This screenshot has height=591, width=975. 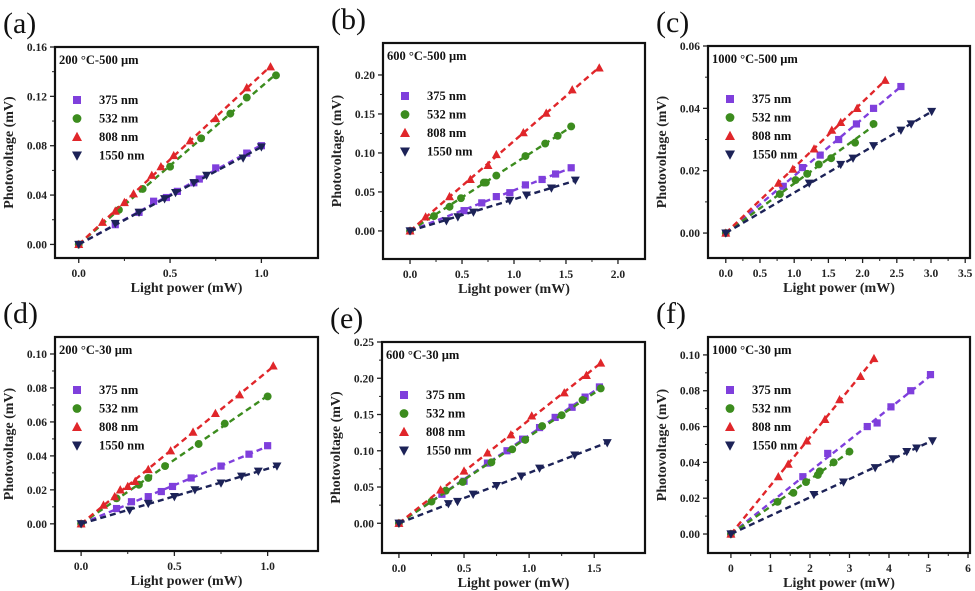 I want to click on panel-label: (a), so click(x=19, y=23).